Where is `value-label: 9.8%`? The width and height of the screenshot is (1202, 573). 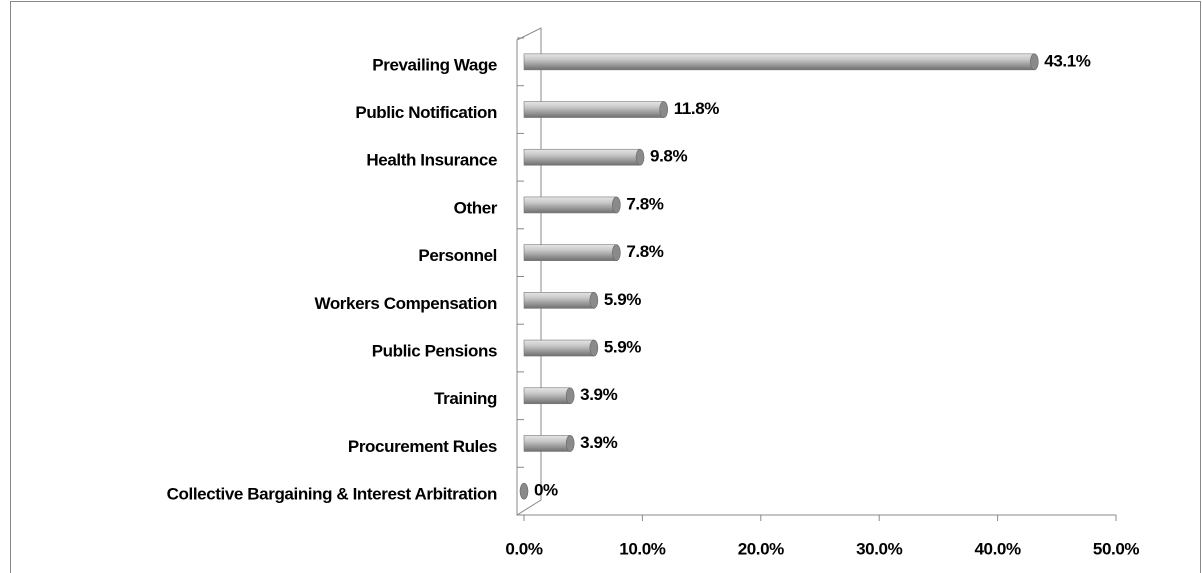
value-label: 9.8% is located at coordinates (668, 156).